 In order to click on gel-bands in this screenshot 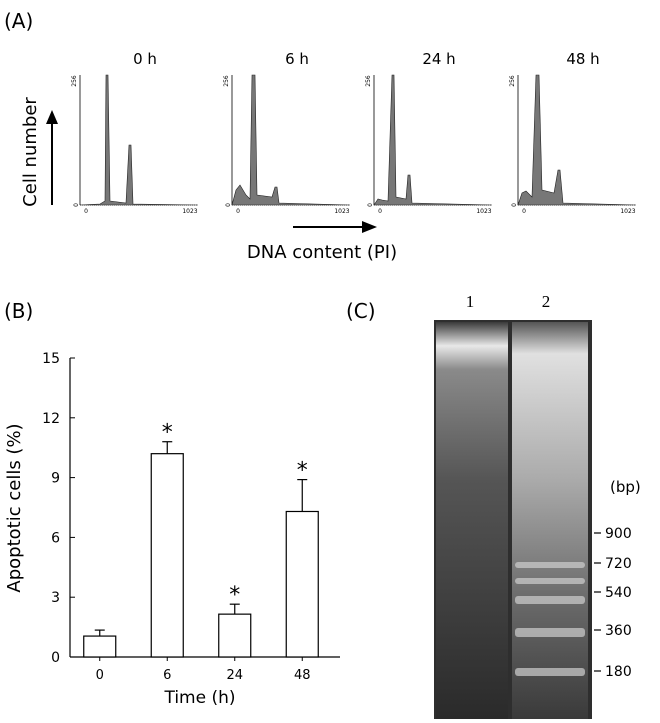, I will do `click(550, 619)`.